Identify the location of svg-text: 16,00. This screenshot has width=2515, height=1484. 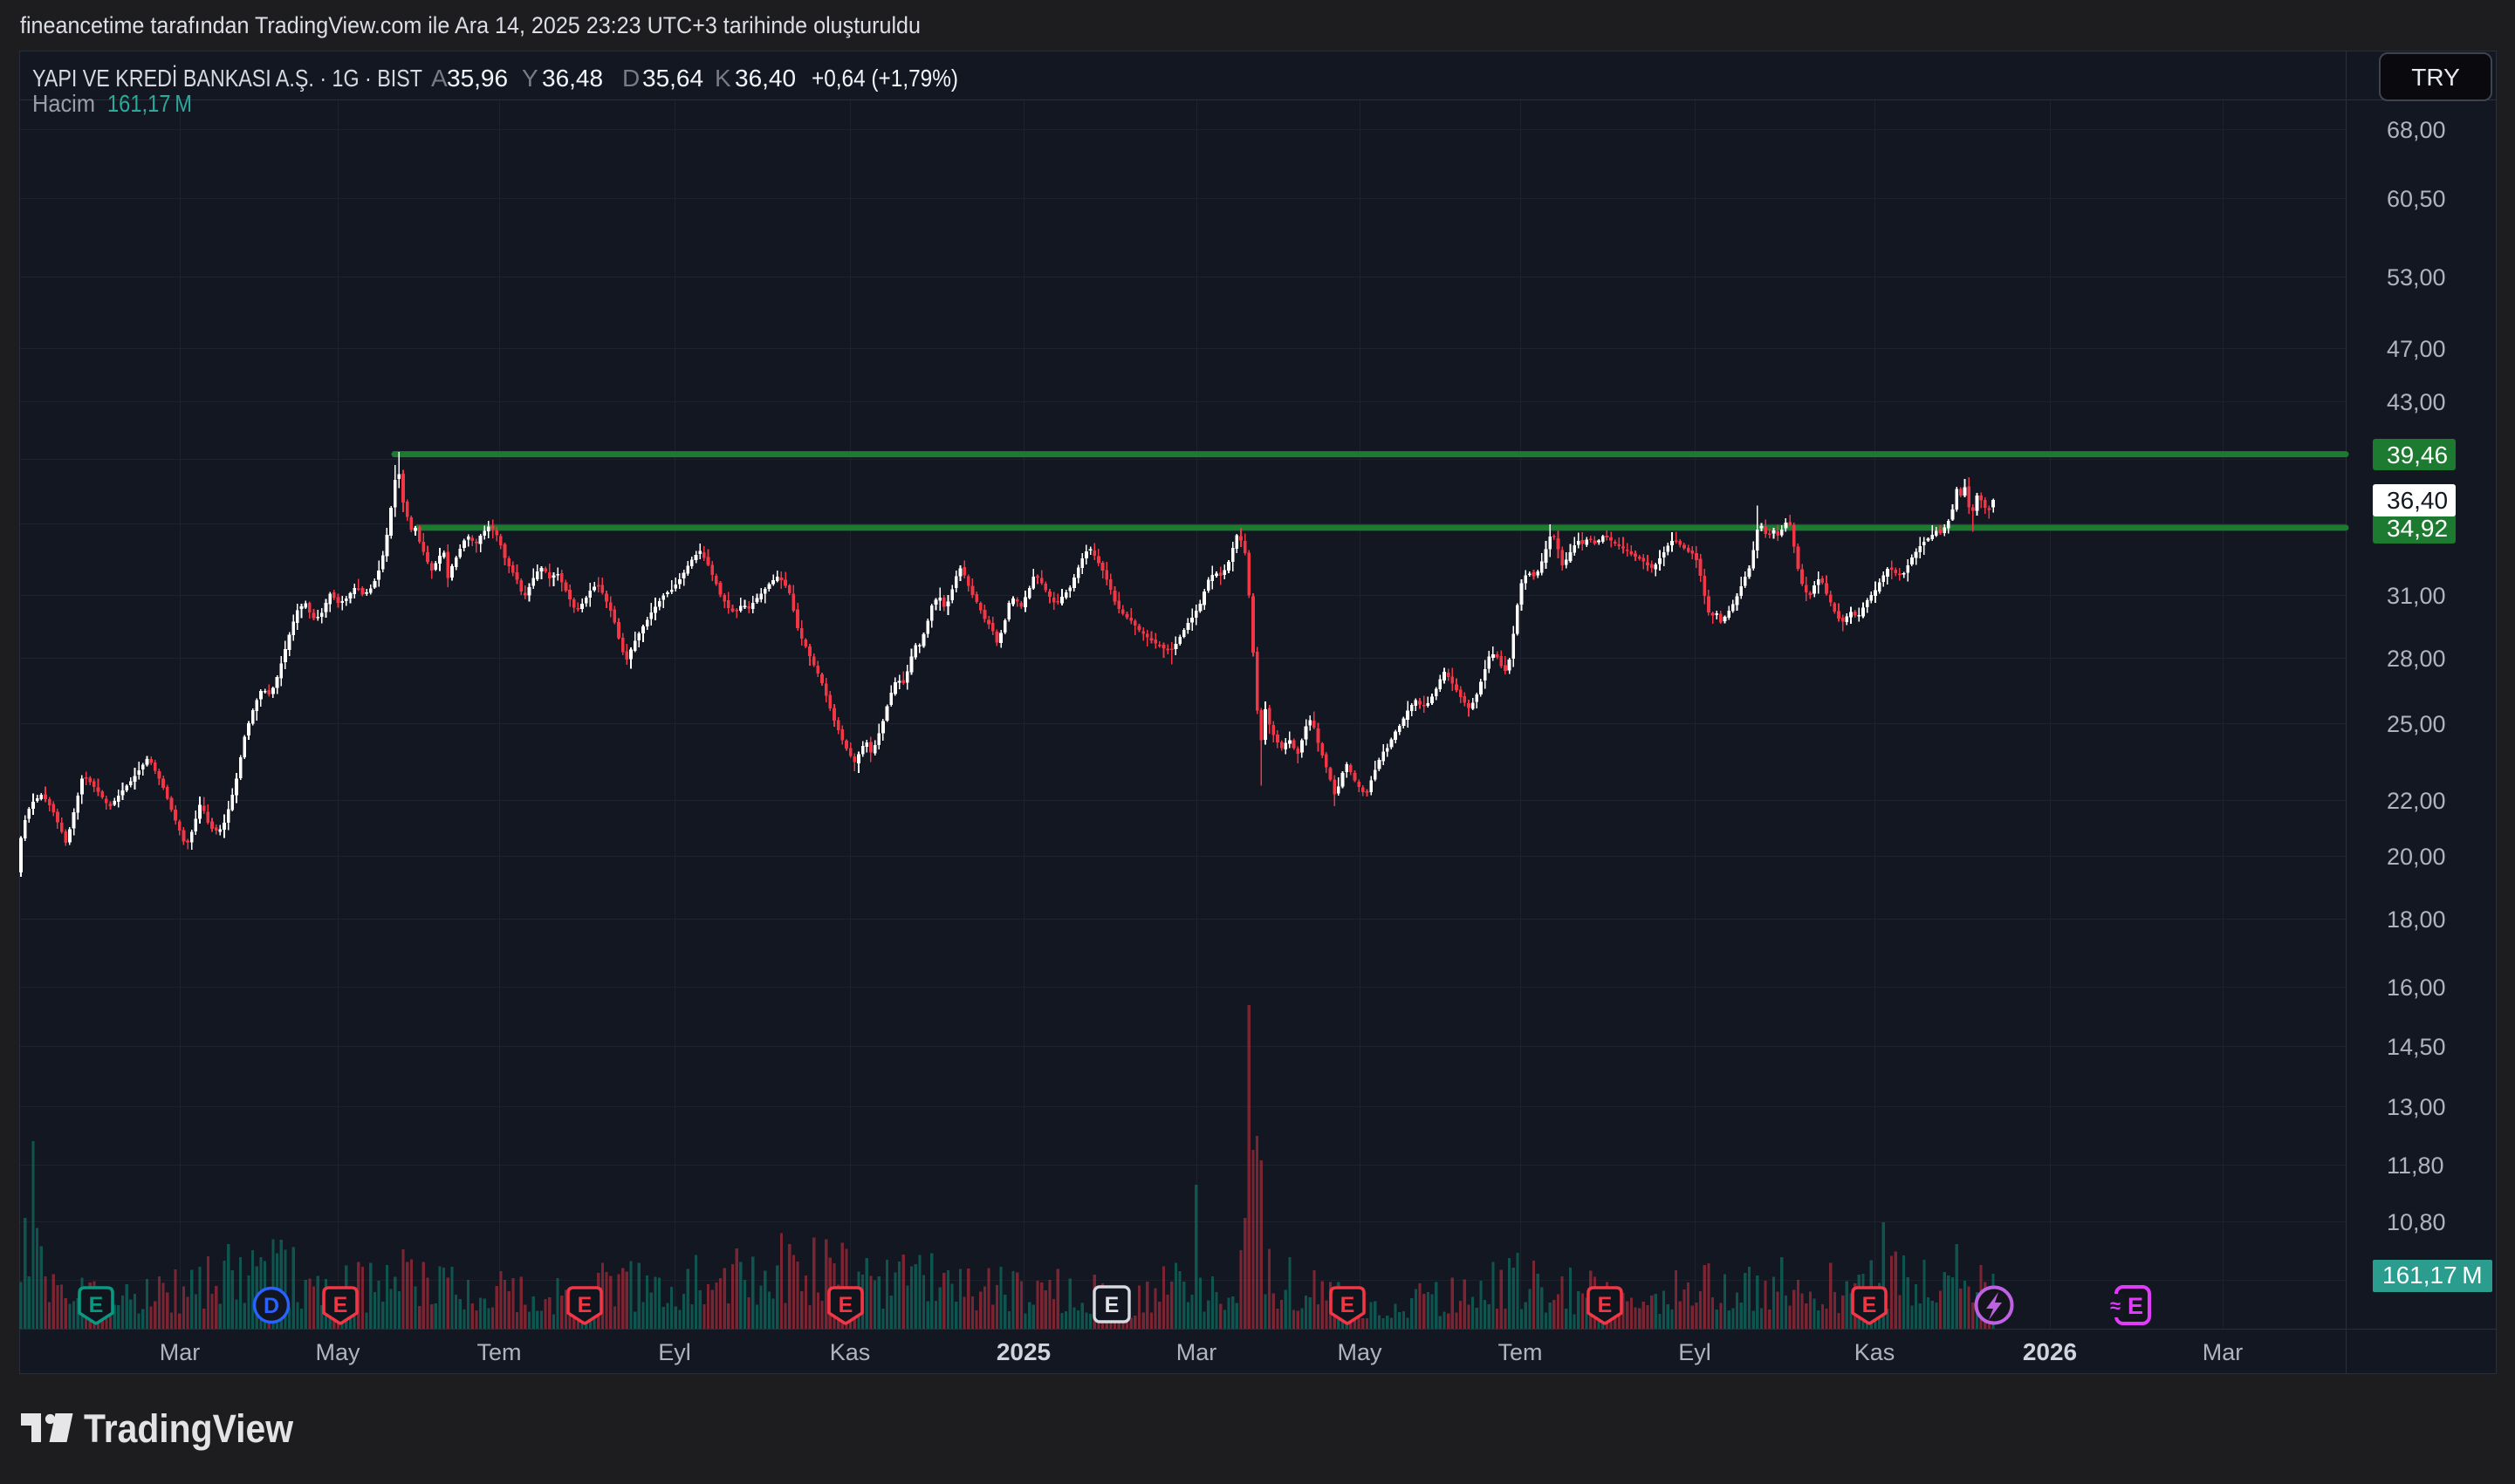
(2417, 988).